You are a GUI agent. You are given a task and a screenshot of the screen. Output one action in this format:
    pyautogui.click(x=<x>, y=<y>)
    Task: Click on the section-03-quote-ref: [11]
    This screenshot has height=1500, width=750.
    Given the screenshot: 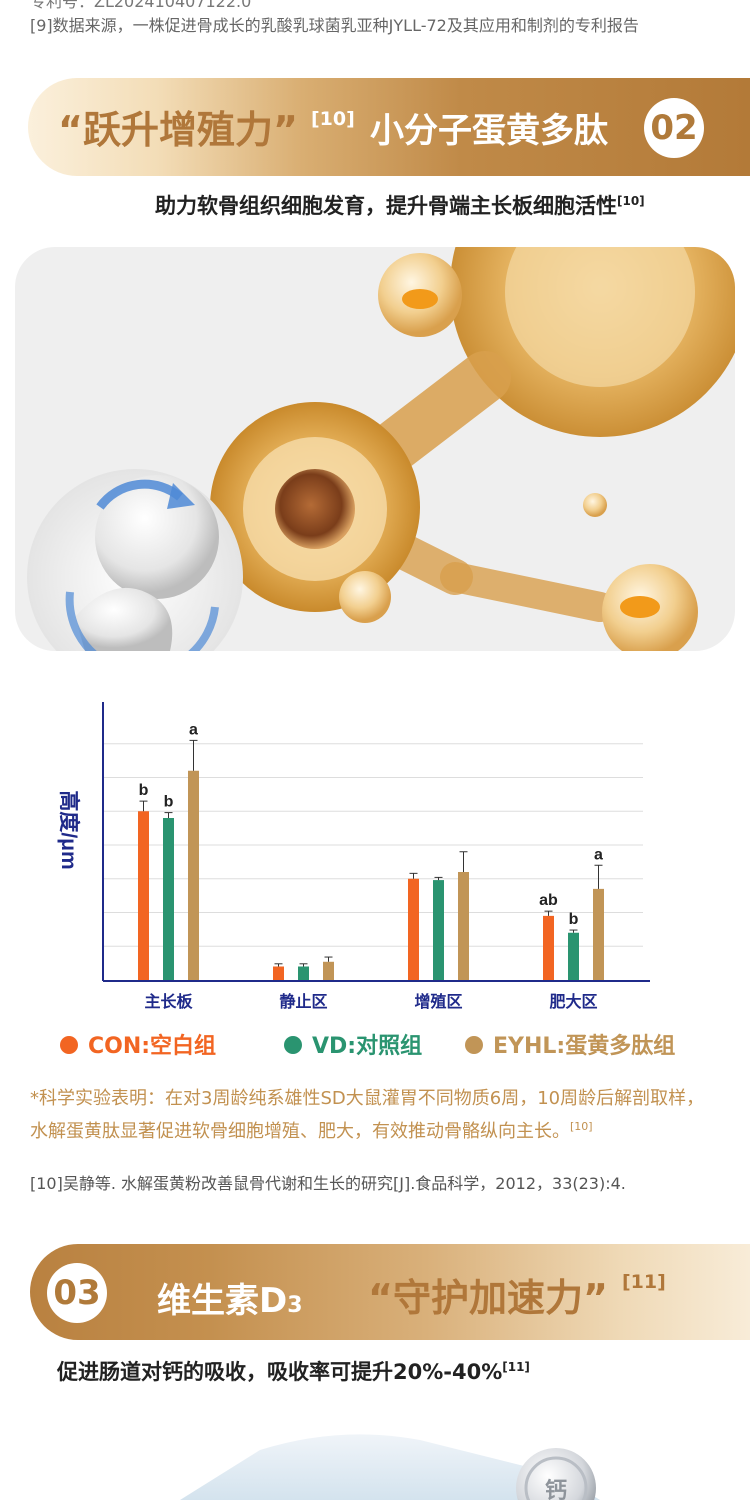 What is the action you would take?
    pyautogui.click(x=644, y=1282)
    